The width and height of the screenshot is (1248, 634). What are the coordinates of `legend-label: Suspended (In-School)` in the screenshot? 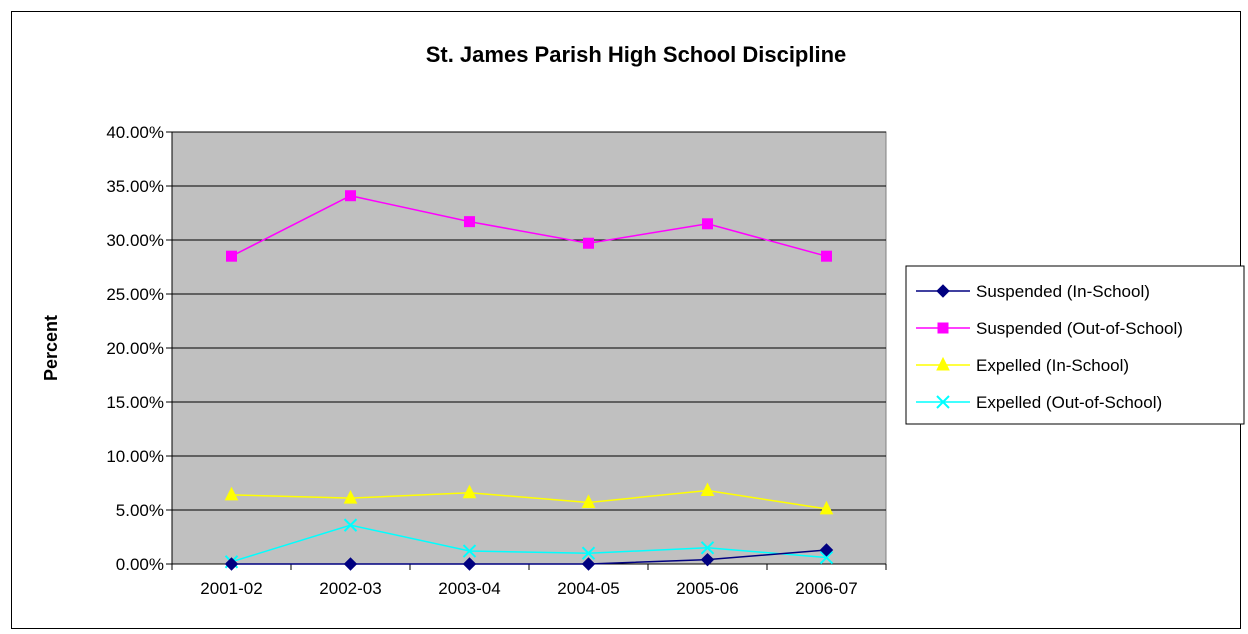 It's located at (1063, 291).